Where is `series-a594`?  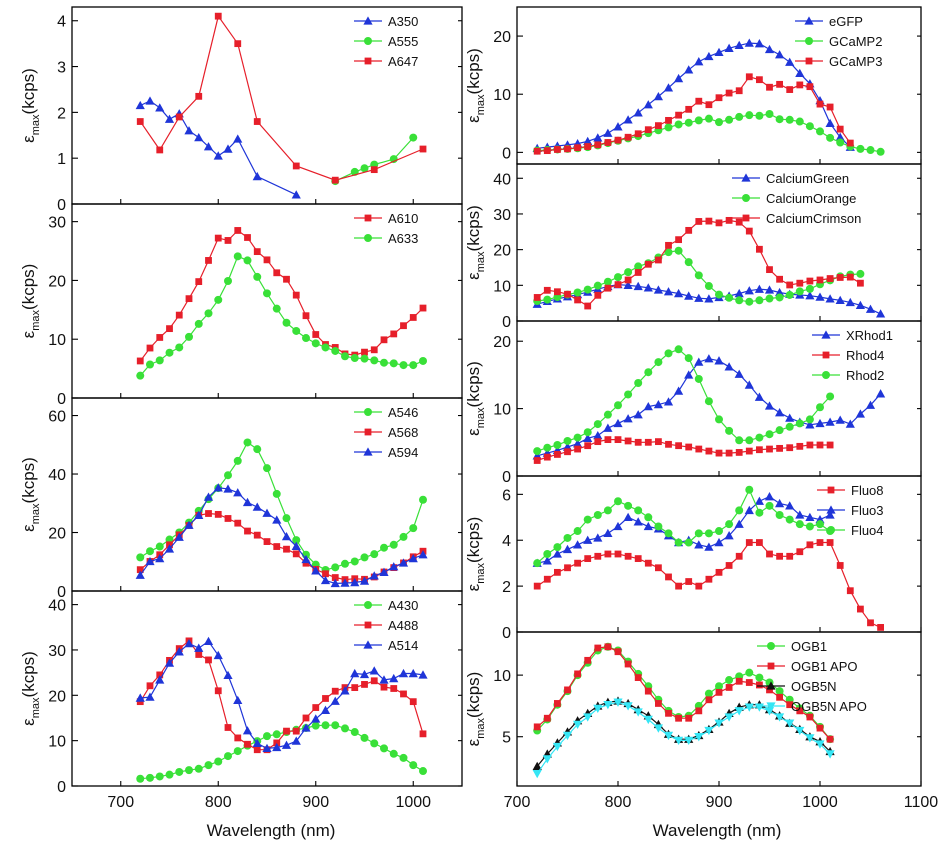
series-a594 is located at coordinates (281, 535).